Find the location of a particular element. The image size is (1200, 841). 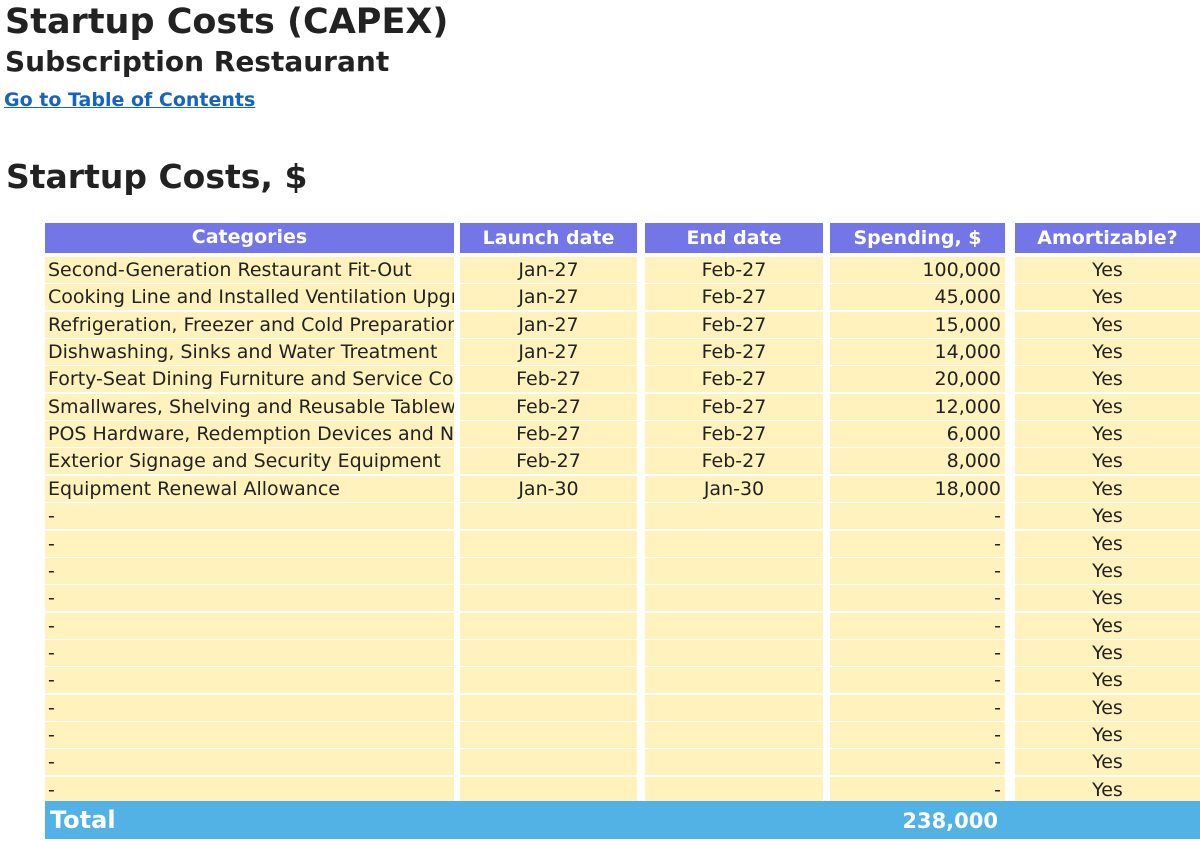

category-cell: Exterior Signage and Security Equipment is located at coordinates (249, 461).